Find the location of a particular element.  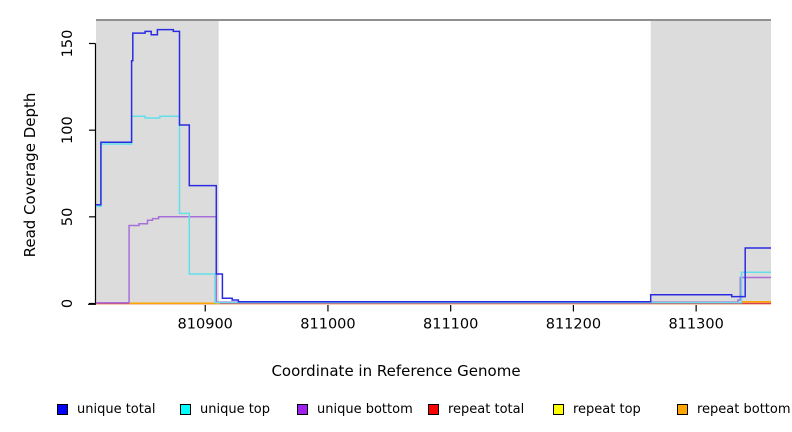

x-tick-label: 810900 is located at coordinates (205, 325).